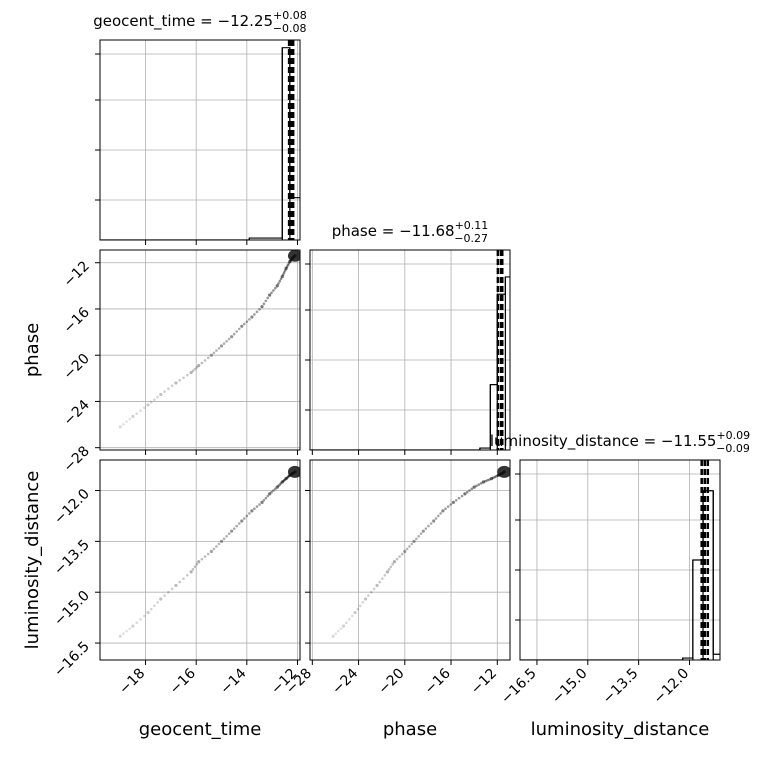 This screenshot has width=760, height=760. Describe the element at coordinates (570, 687) in the screenshot. I see `tick-label-x: −15.0` at that location.